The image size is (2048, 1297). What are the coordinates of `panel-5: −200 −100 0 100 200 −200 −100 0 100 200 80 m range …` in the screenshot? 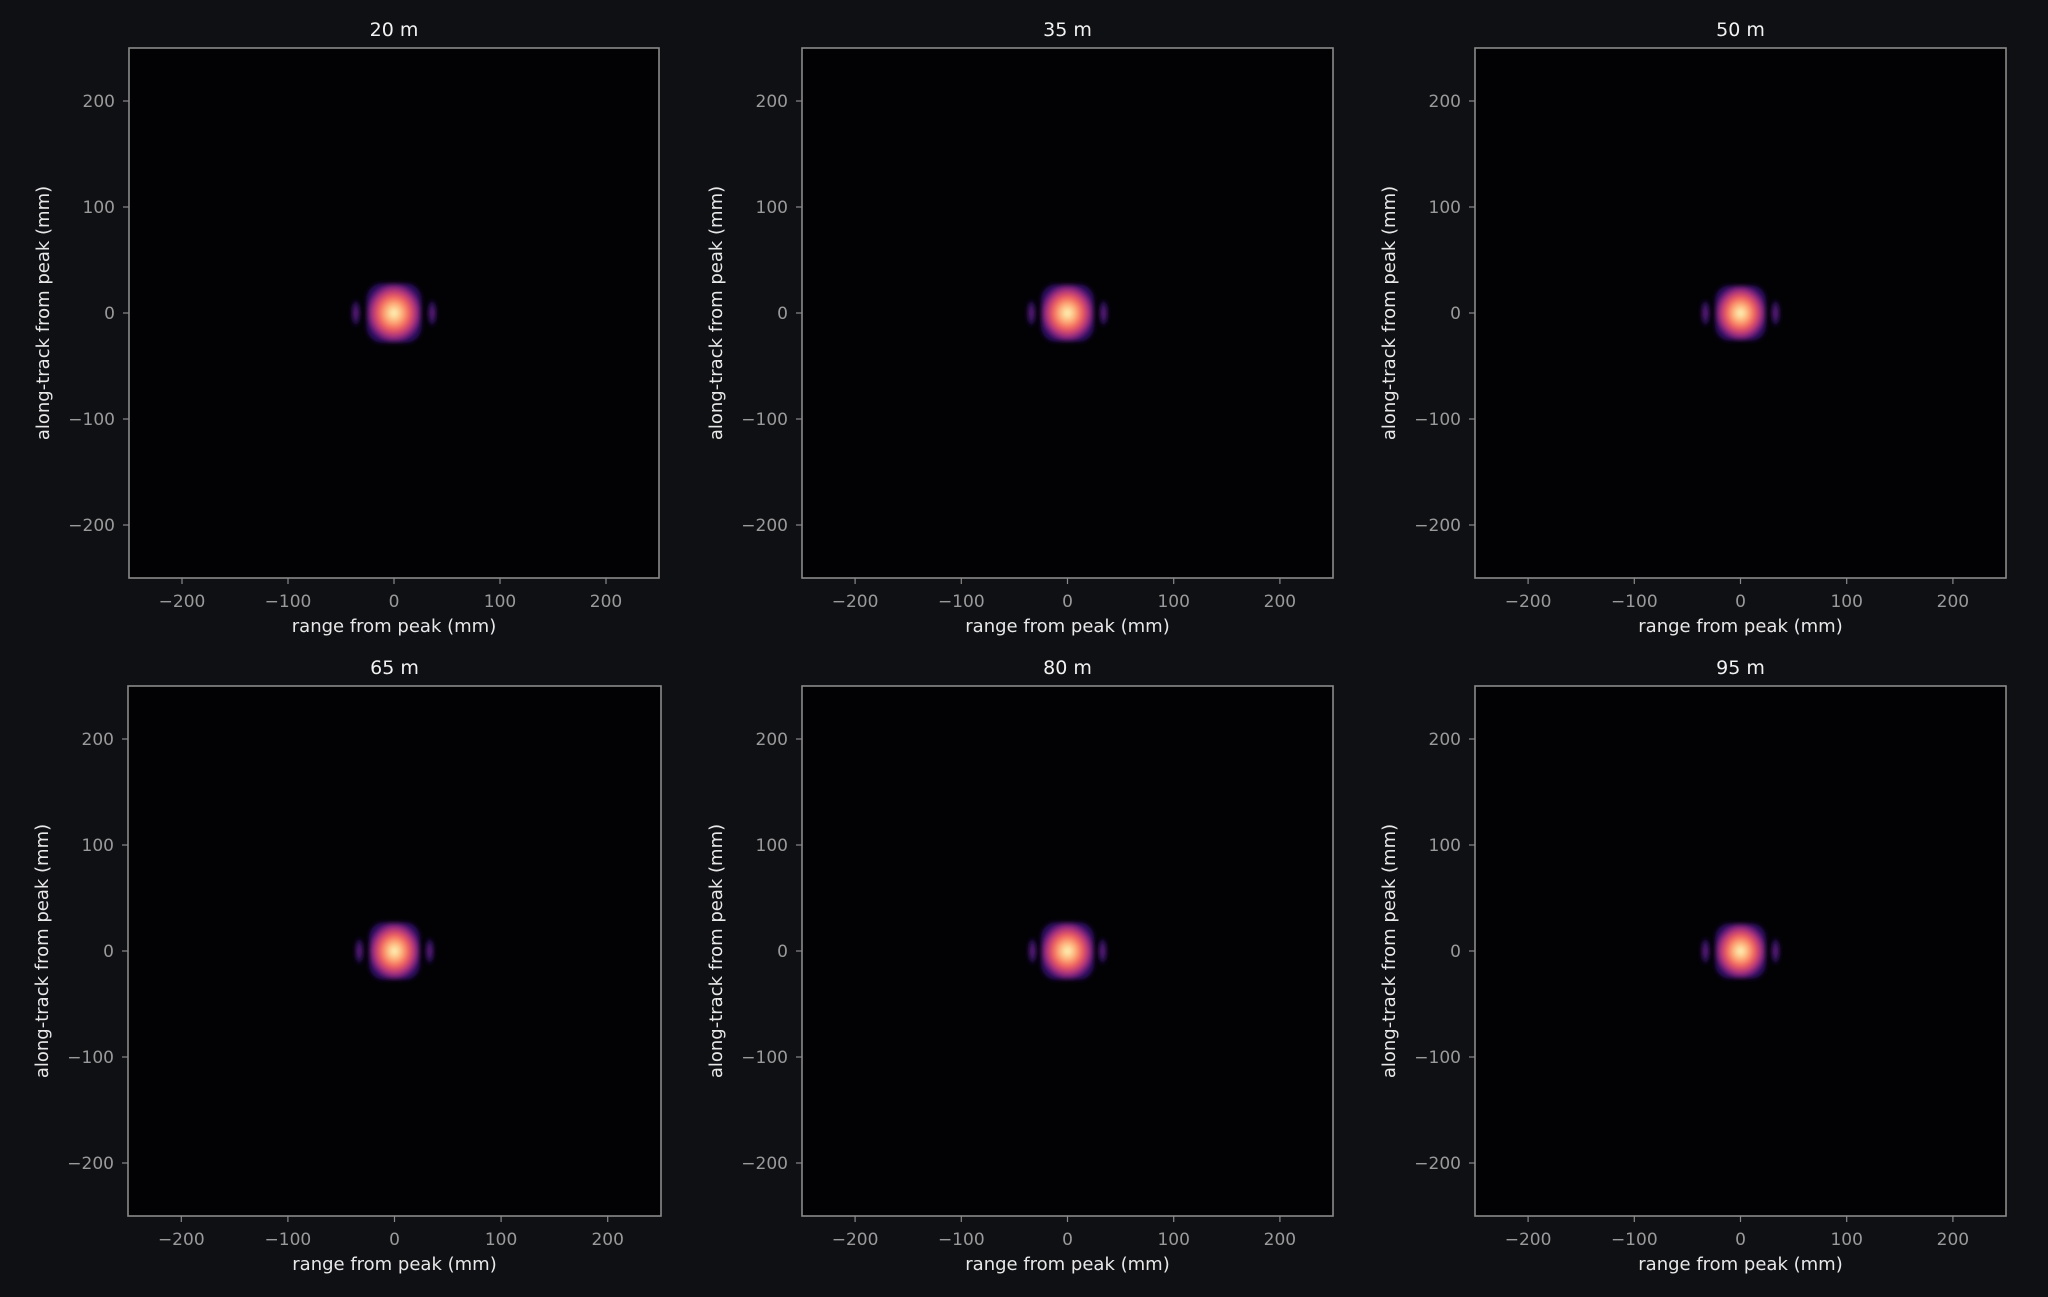 It's located at (1020, 966).